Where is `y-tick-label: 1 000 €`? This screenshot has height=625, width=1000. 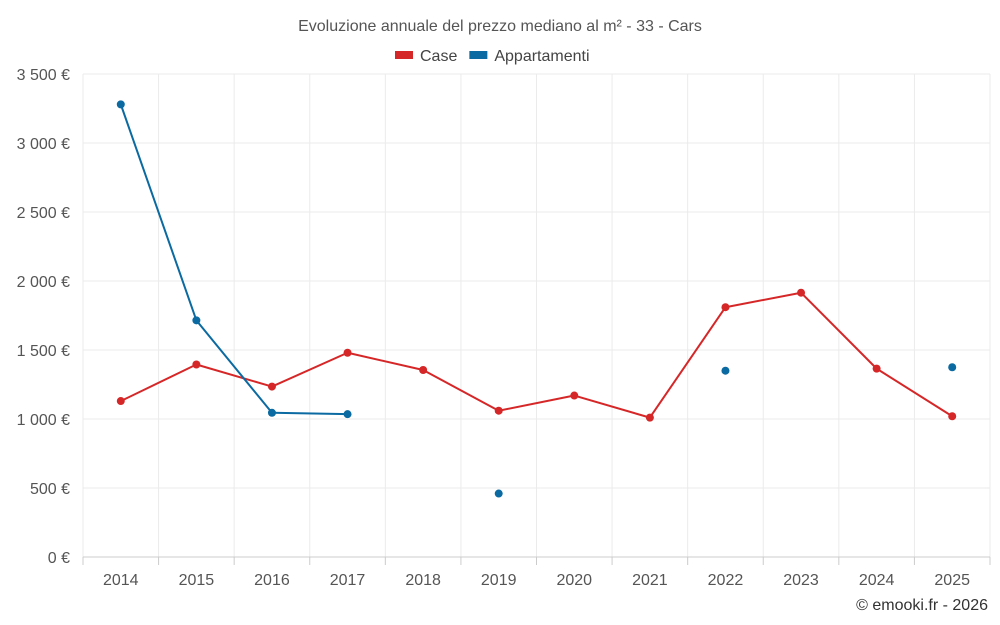
y-tick-label: 1 000 € is located at coordinates (43, 420).